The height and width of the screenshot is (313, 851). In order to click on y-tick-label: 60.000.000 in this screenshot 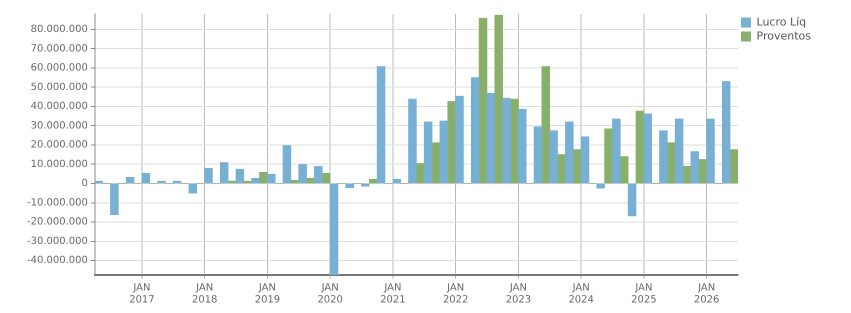, I will do `click(59, 68)`.